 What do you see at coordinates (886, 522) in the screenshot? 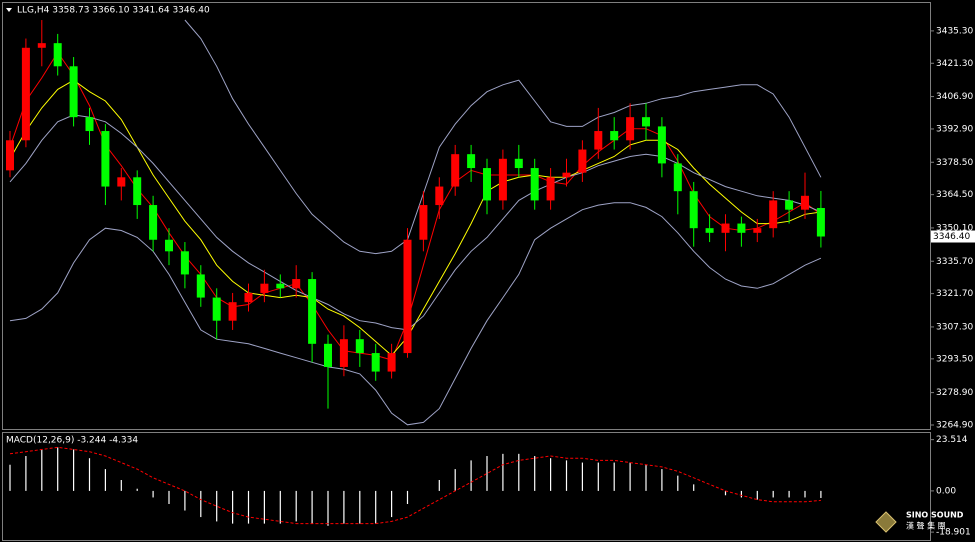
I see `logo-icon` at bounding box center [886, 522].